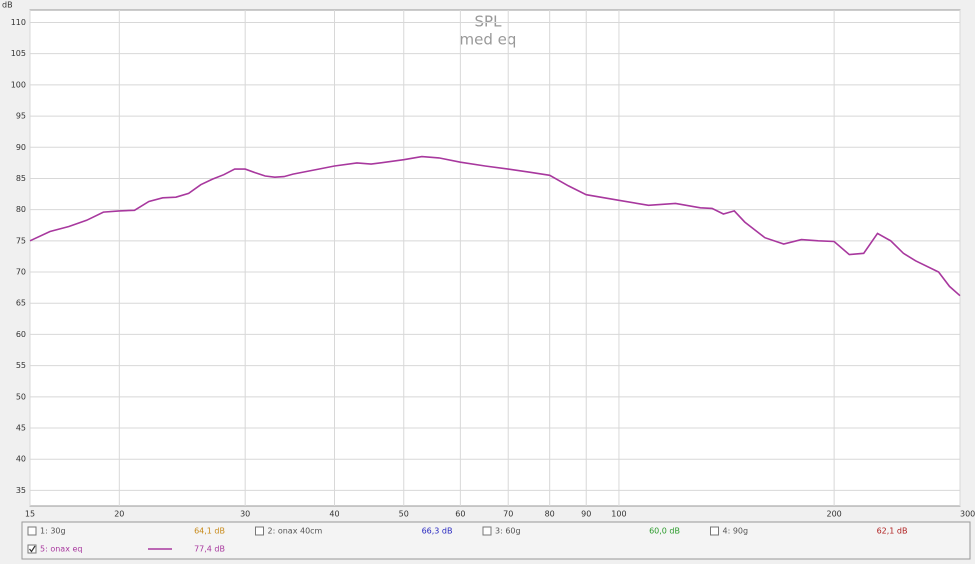 The width and height of the screenshot is (975, 564). I want to click on legend-label: 3: 60g, so click(508, 531).